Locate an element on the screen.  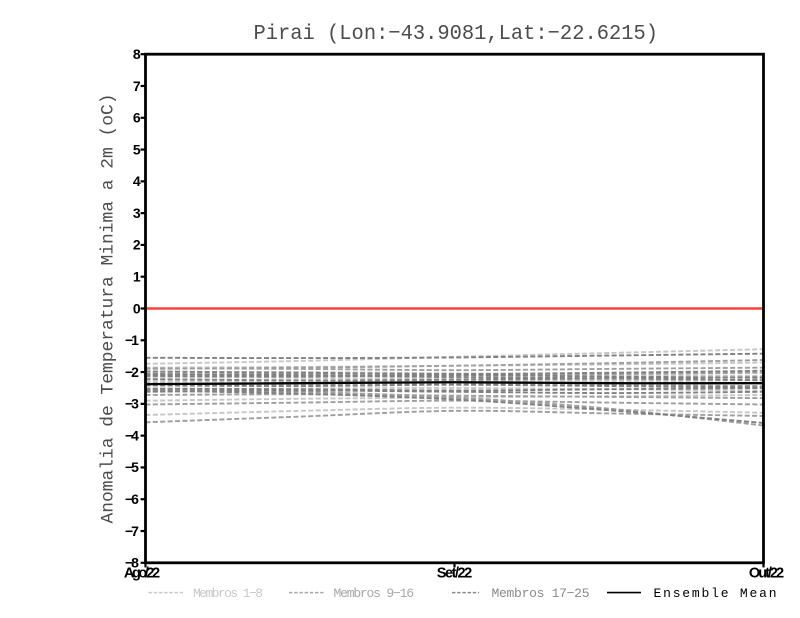
svg-text: Out/22 is located at coordinates (766, 574).